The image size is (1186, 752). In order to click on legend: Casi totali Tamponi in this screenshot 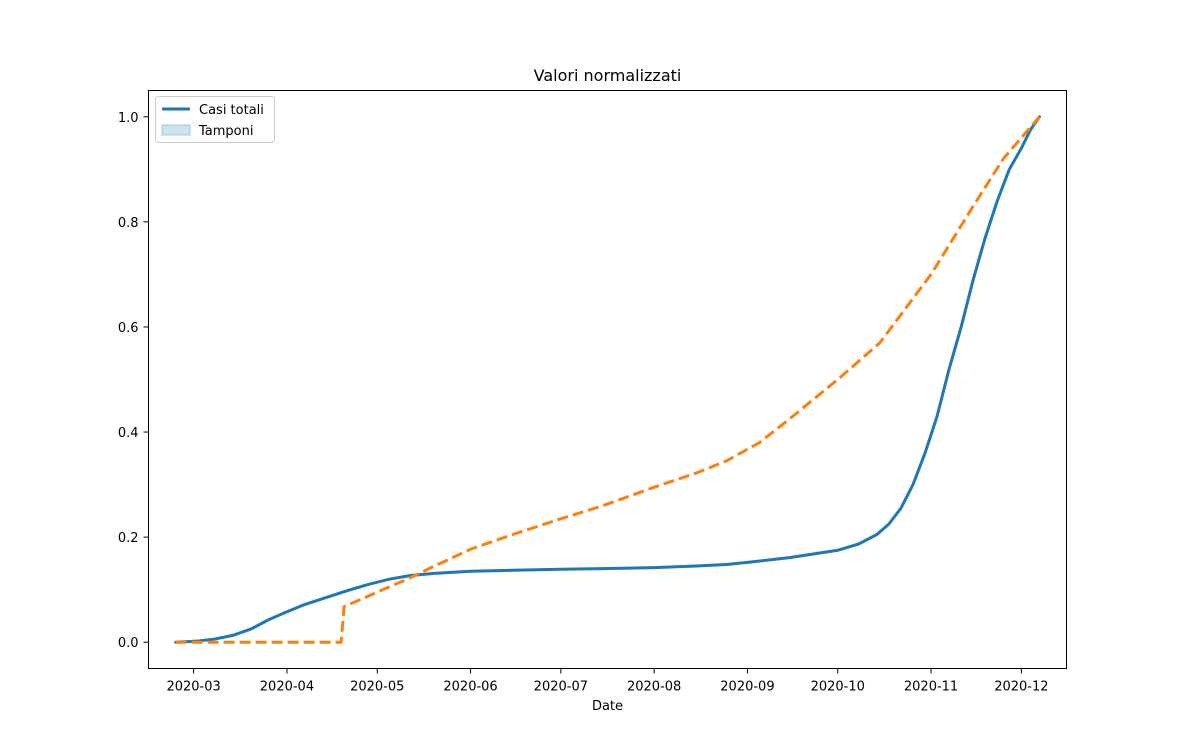, I will do `click(215, 119)`.